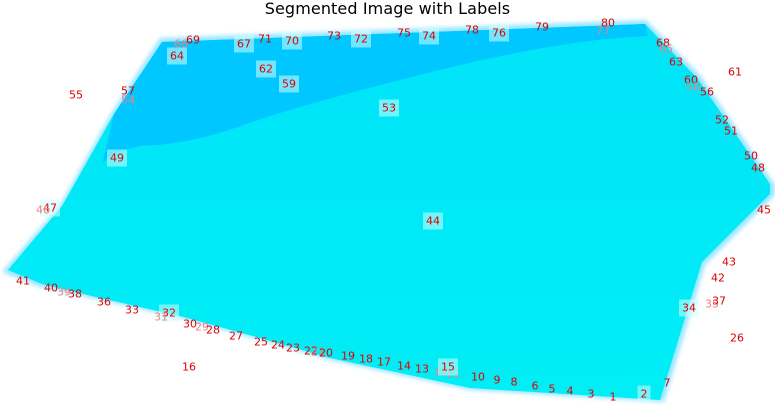 The width and height of the screenshot is (775, 406). Describe the element at coordinates (266, 69) in the screenshot. I see `segment-label-62: 62` at that location.